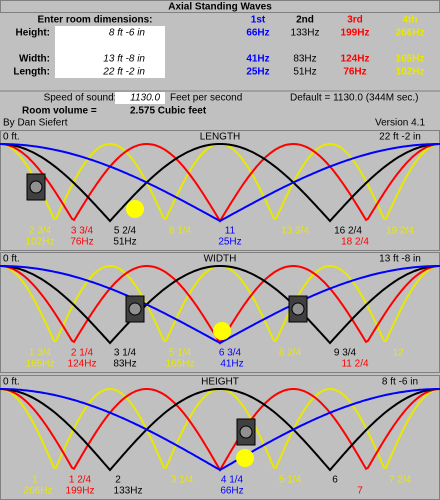 The height and width of the screenshot is (500, 440). I want to click on frequency-label: 66Hz, so click(231, 491).